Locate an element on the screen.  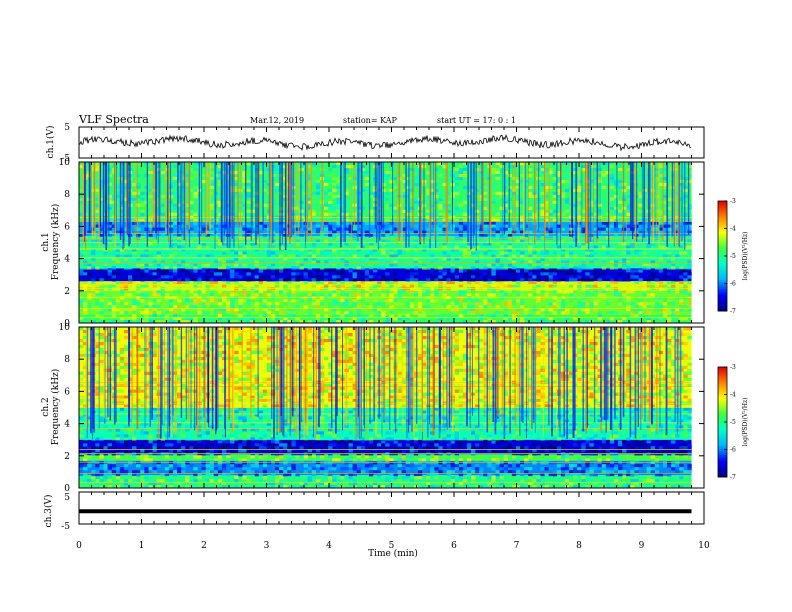
ch1-waveform-trace is located at coordinates (385, 143).